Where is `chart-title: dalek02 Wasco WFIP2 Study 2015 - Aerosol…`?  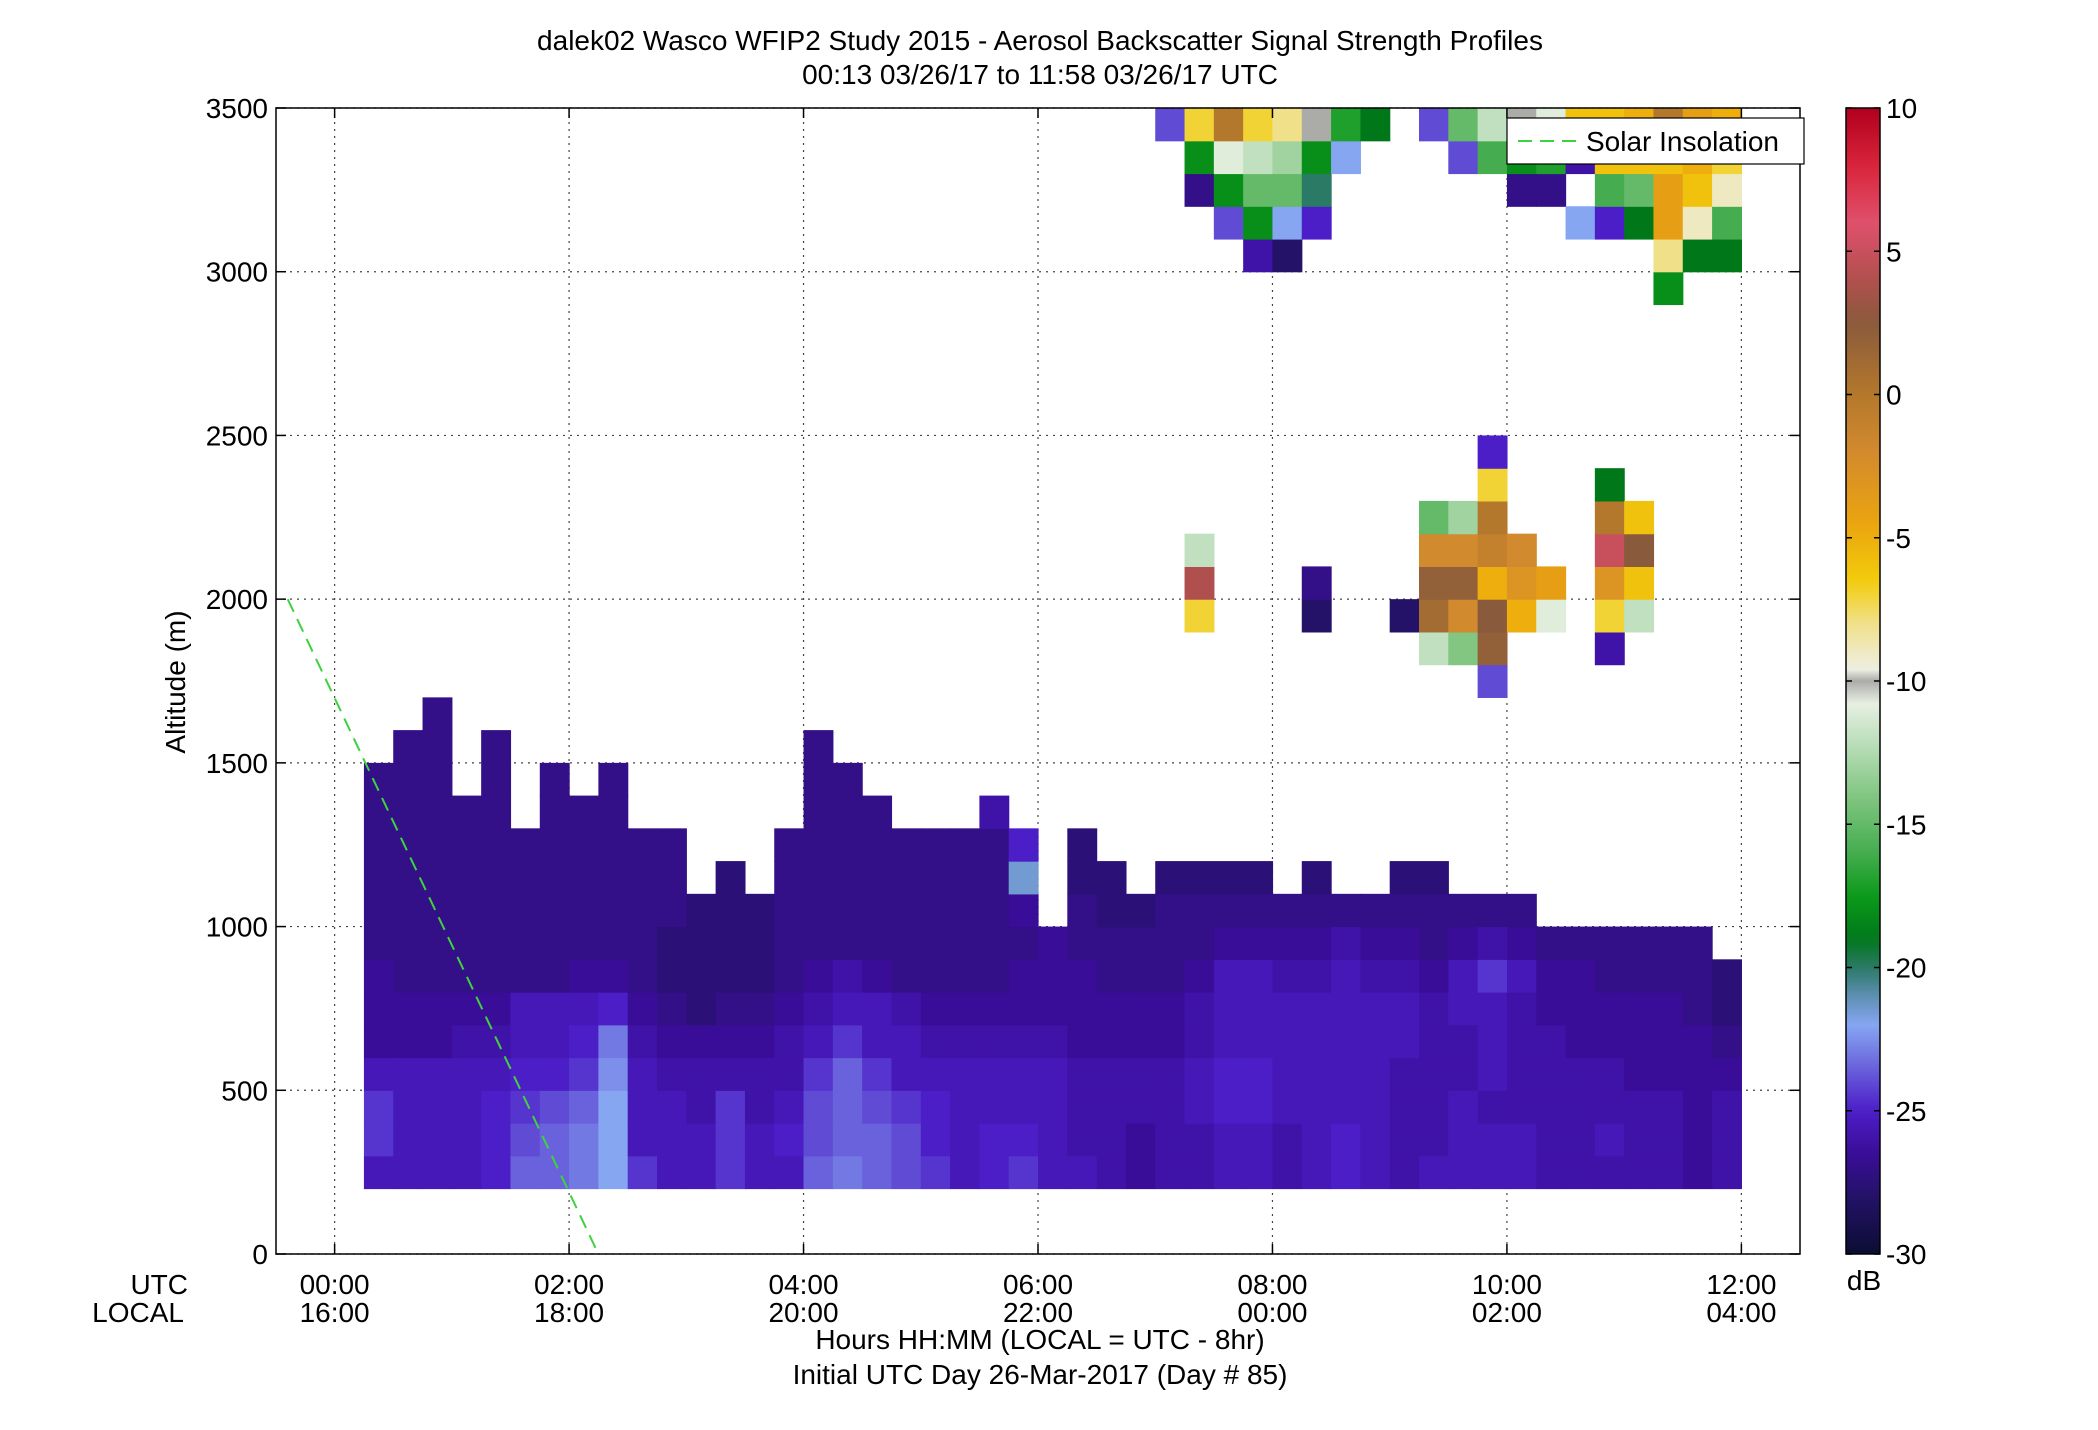
chart-title: dalek02 Wasco WFIP2 Study 2015 - Aerosol… is located at coordinates (1040, 40).